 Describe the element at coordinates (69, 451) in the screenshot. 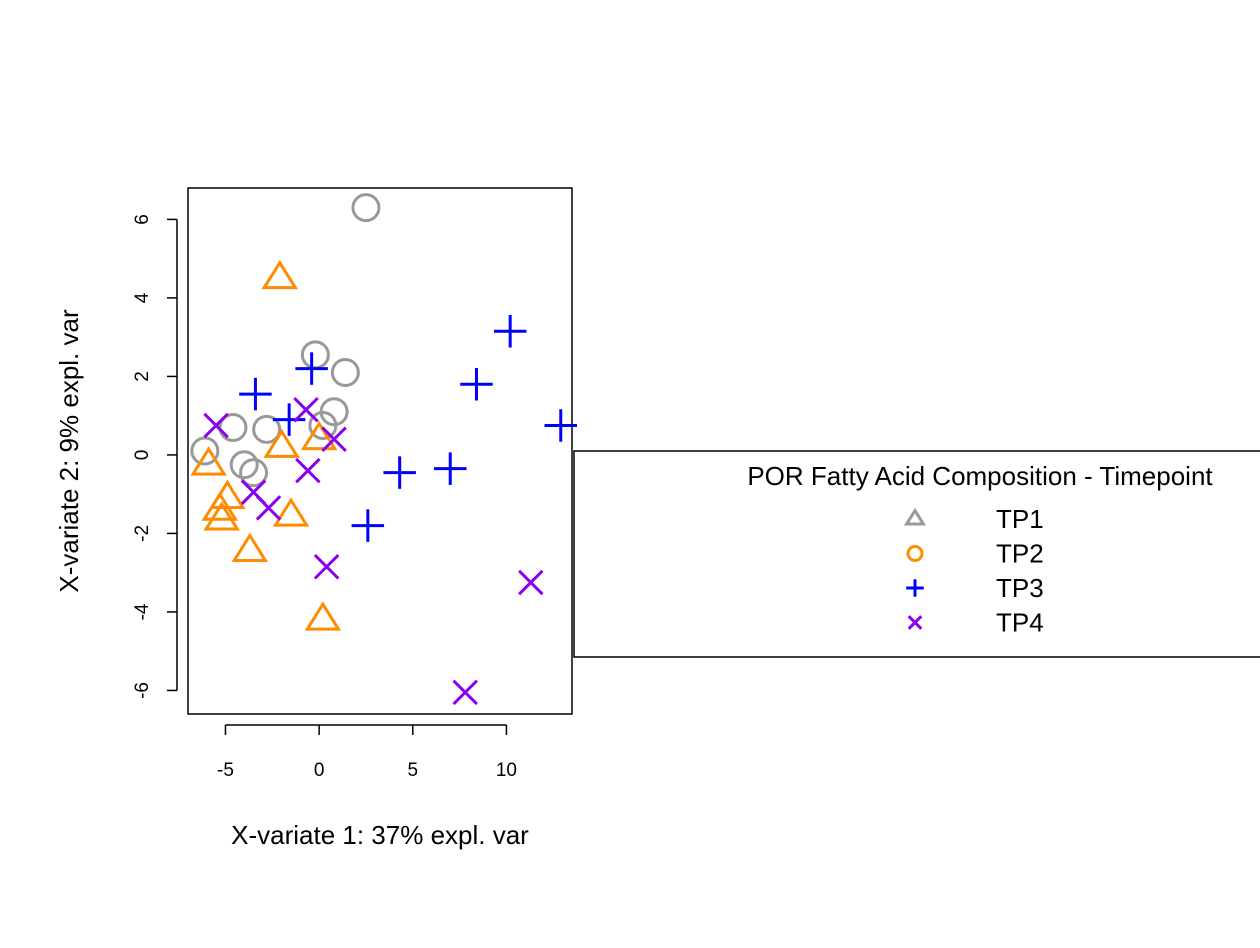

I see `y-axis-title: X-variate 2: 9% expl. var` at that location.